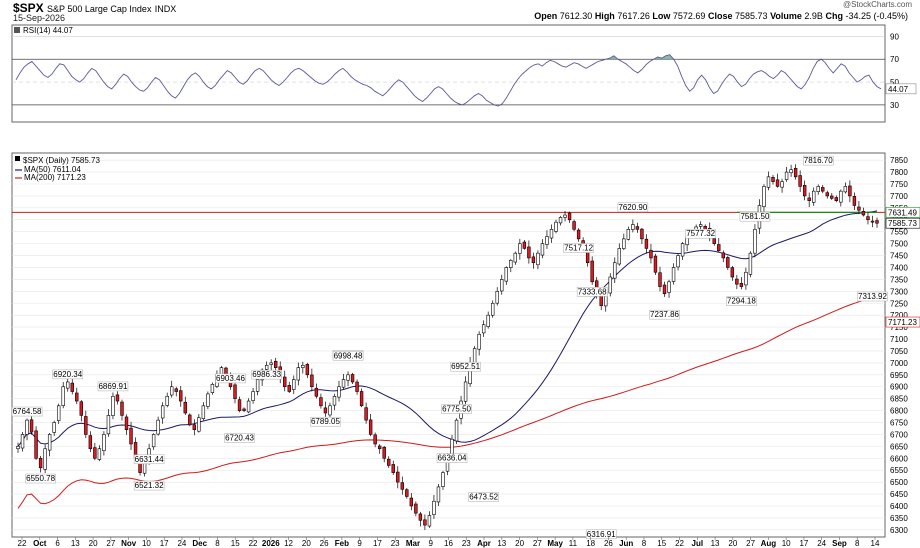  Describe the element at coordinates (899, 232) in the screenshot. I see `price-tick-label: 7550` at that location.